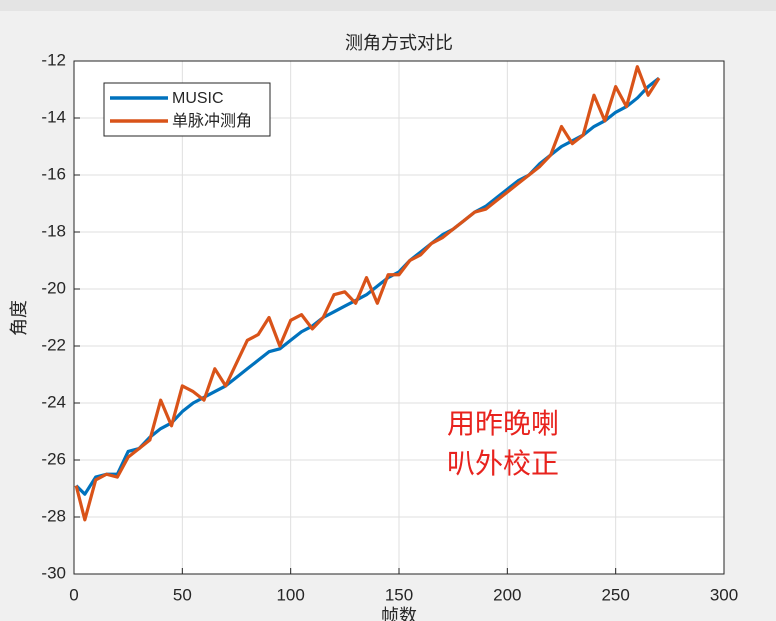 The width and height of the screenshot is (776, 621). I want to click on x-tick-label: 150, so click(399, 594).